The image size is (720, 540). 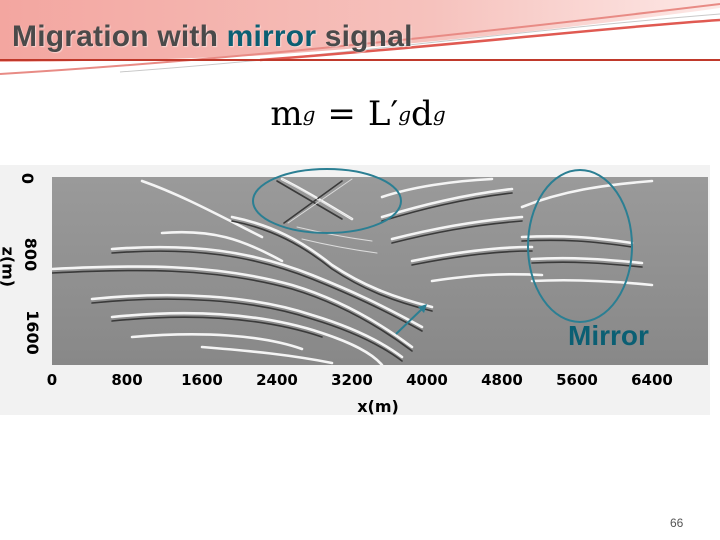 What do you see at coordinates (327, 201) in the screenshot?
I see `highlight-ellipse-crossing` at bounding box center [327, 201].